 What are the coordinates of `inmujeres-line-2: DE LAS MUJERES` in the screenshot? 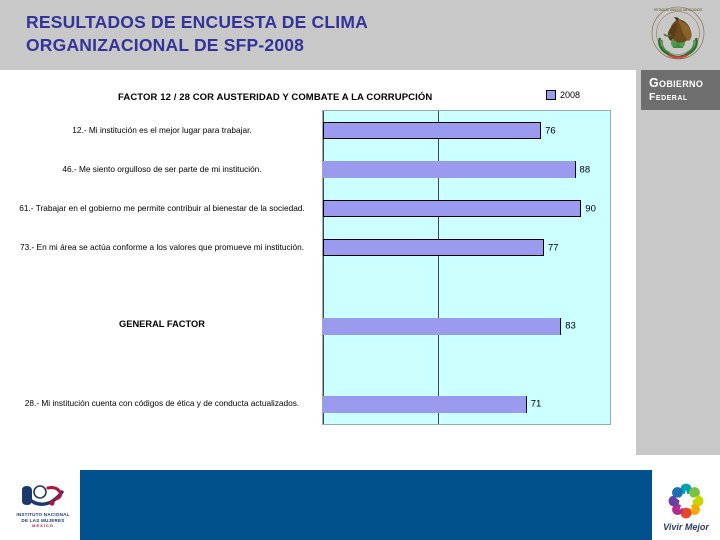 It's located at (43, 520).